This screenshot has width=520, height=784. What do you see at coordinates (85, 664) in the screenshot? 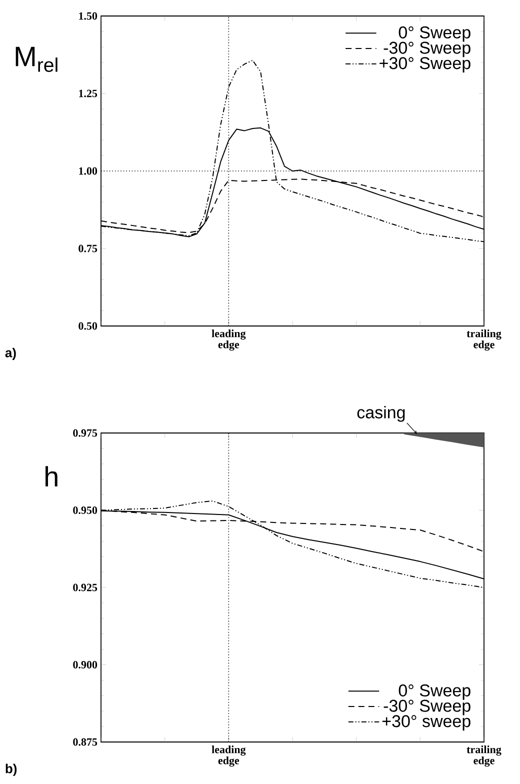
I see `y-tick-label: 0.900` at bounding box center [85, 664].